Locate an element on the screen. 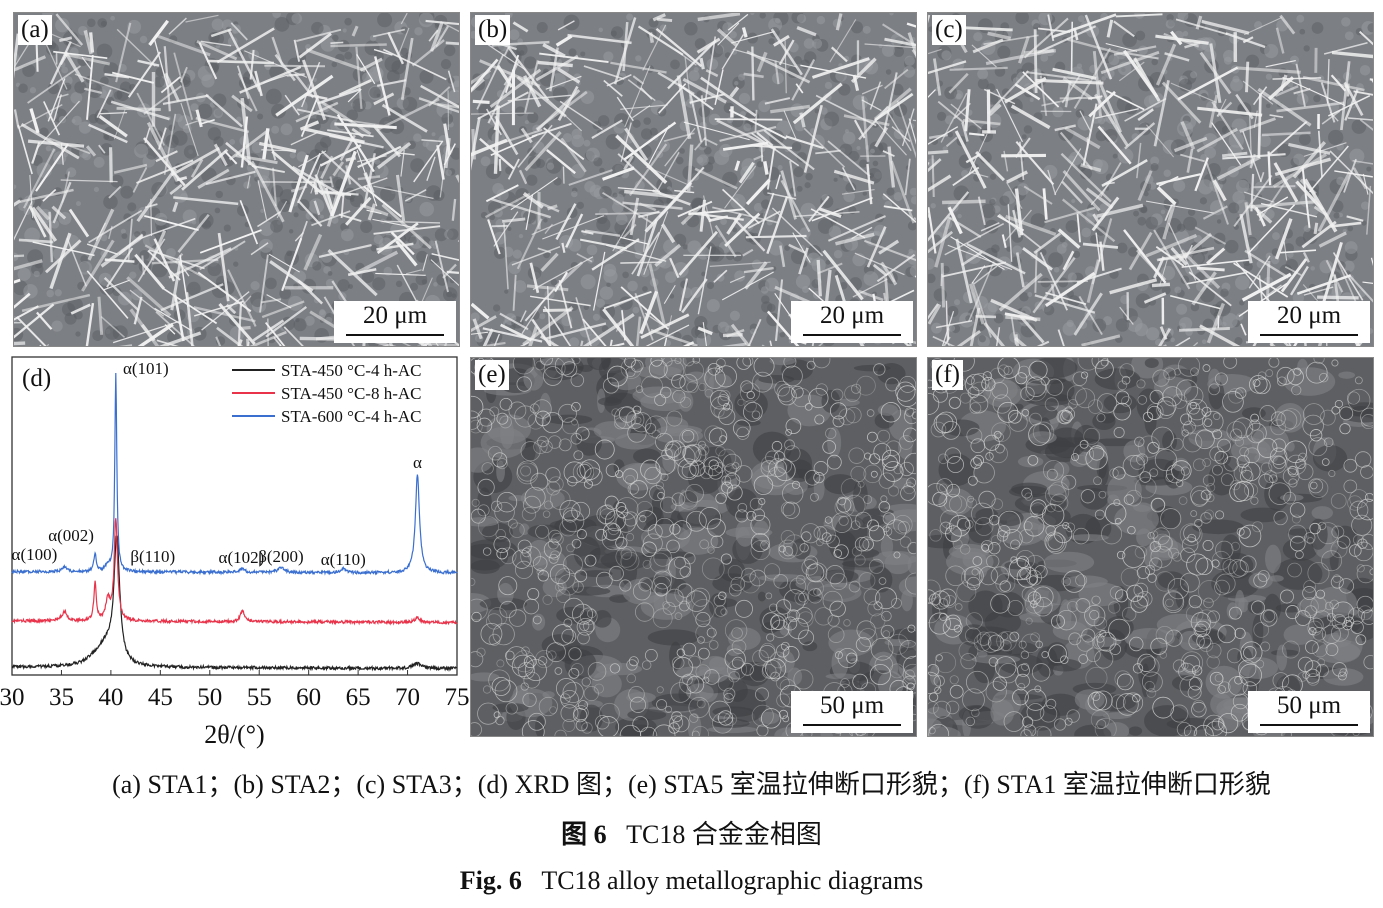  x-tick-label: 70 is located at coordinates (407, 697).